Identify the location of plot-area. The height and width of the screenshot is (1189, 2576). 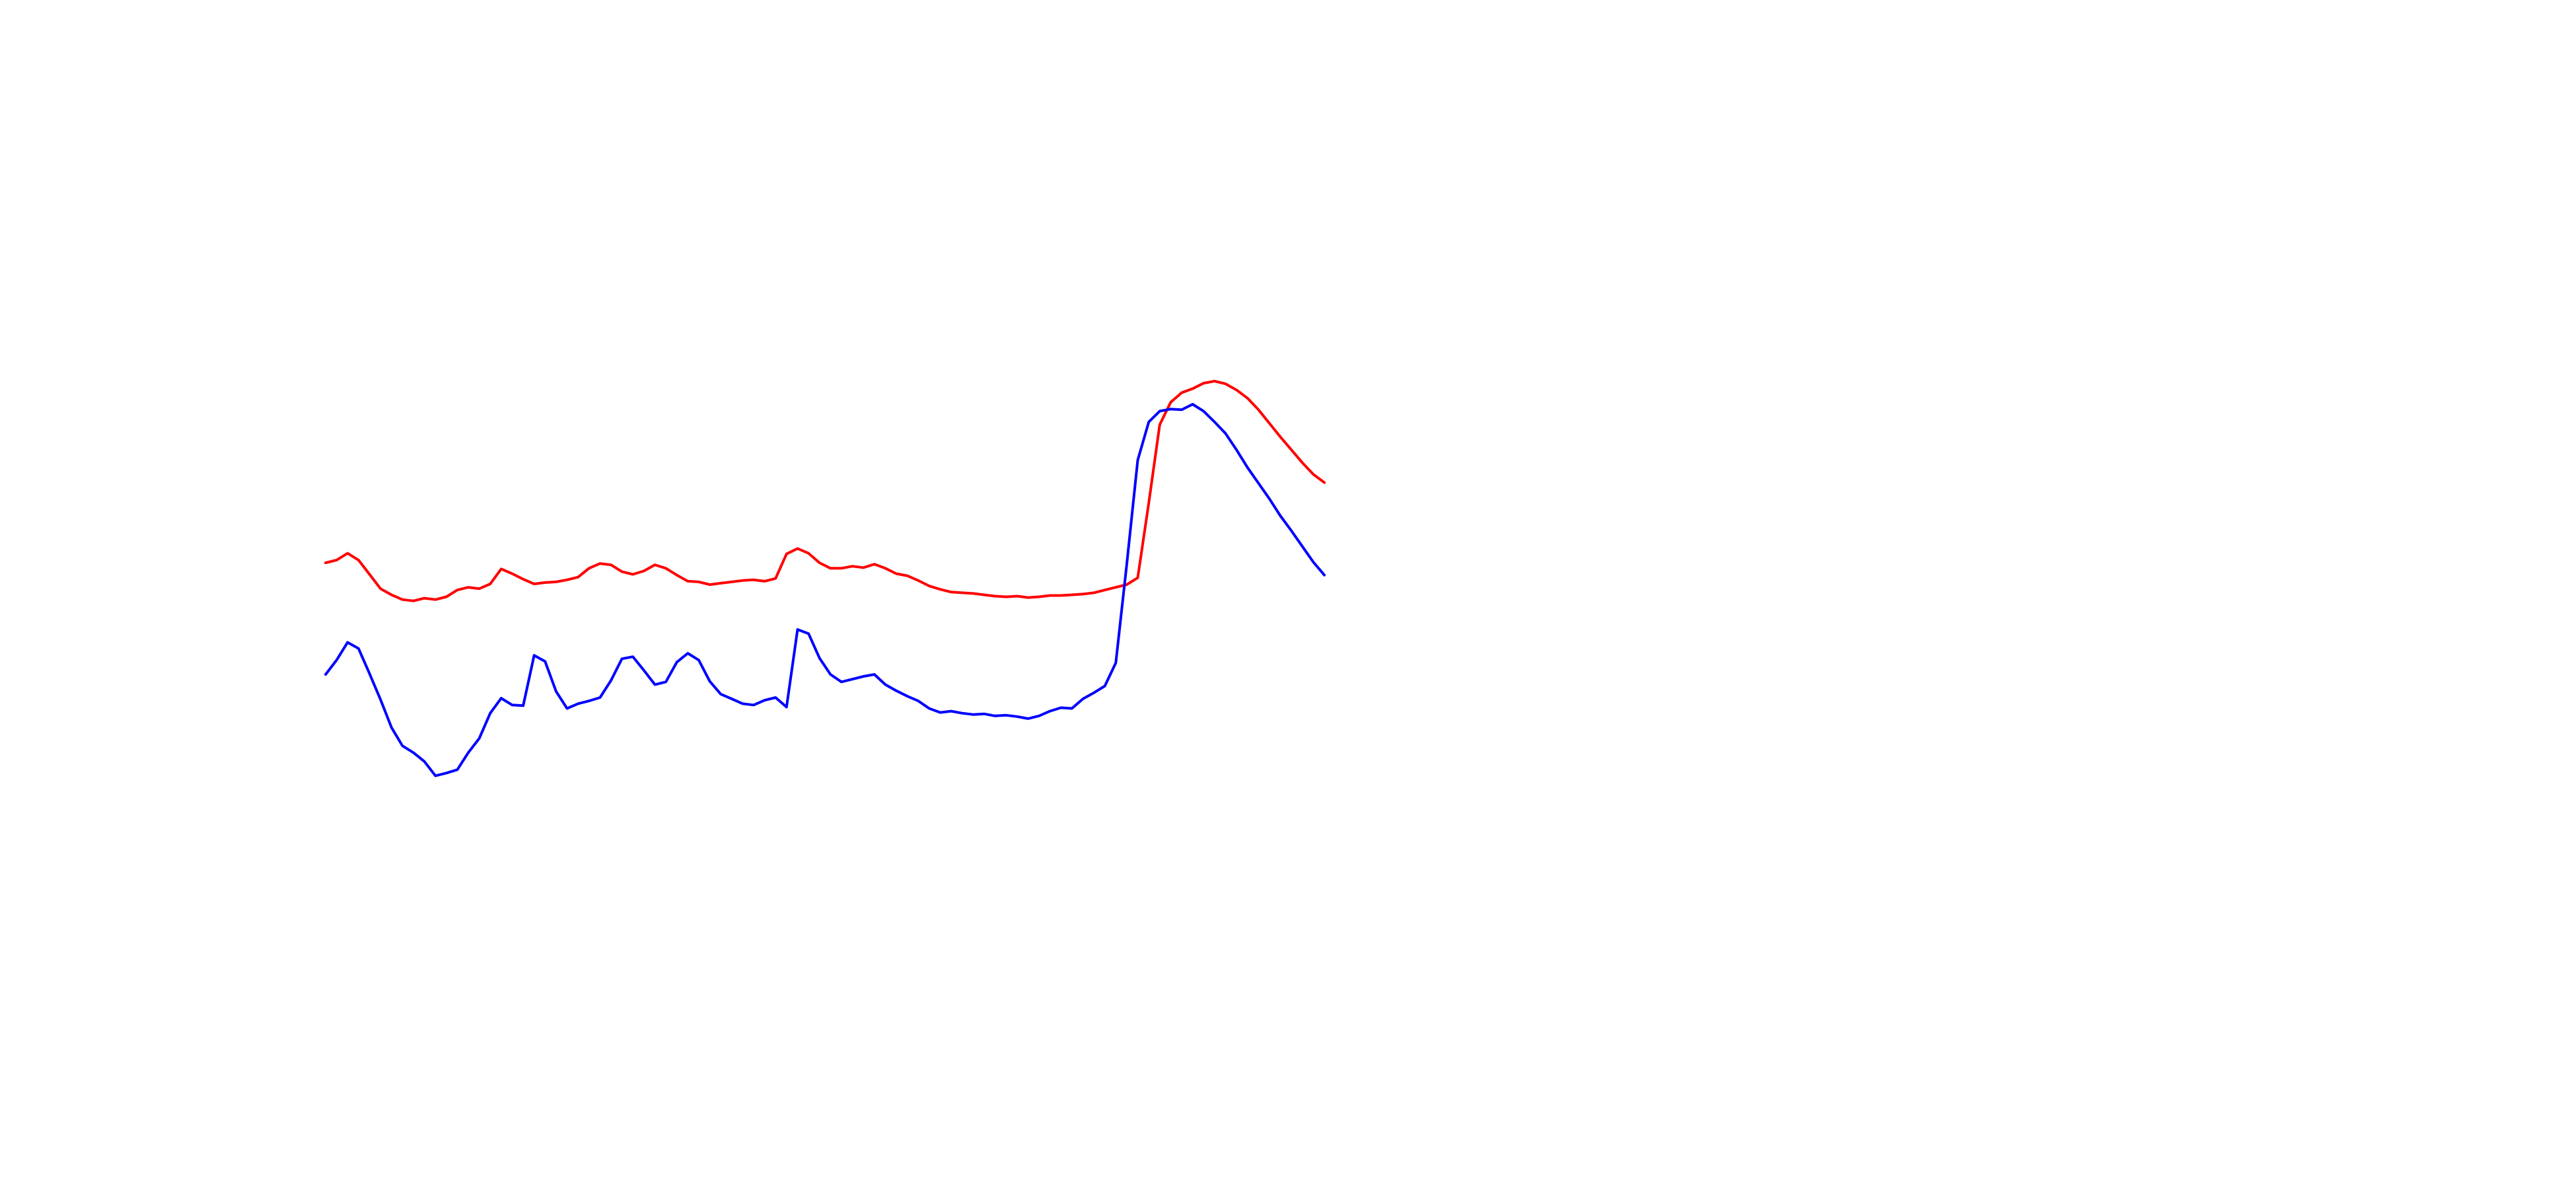
(825, 578).